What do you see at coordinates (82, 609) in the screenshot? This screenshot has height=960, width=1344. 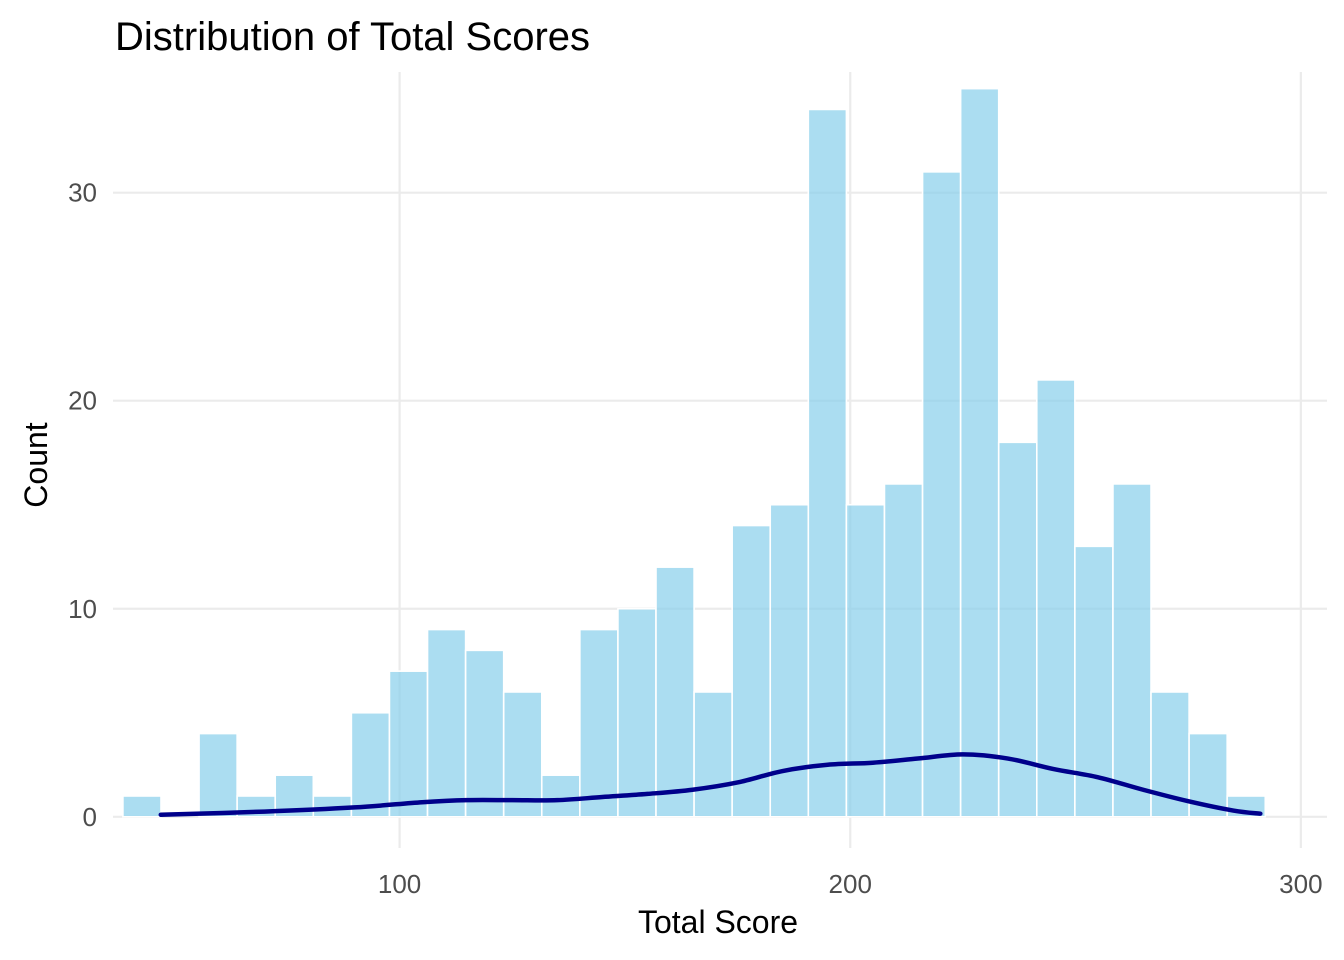 I see `y-tick-label: 10` at bounding box center [82, 609].